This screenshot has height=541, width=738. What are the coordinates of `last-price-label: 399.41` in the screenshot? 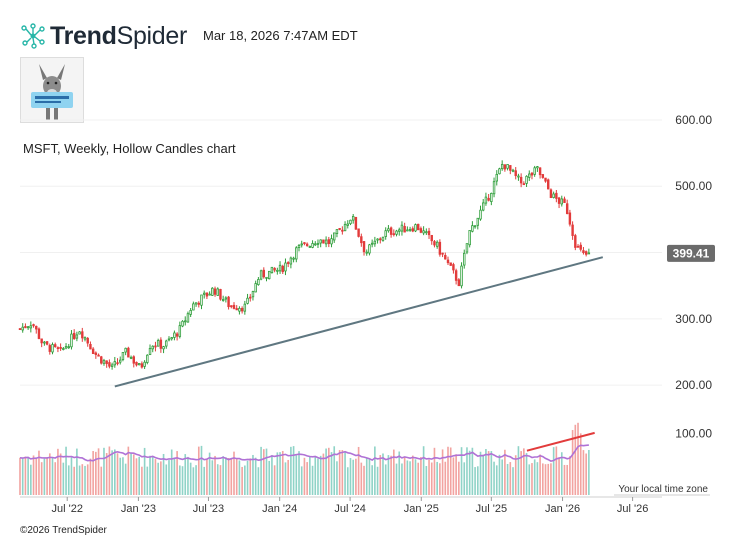 It's located at (691, 253).